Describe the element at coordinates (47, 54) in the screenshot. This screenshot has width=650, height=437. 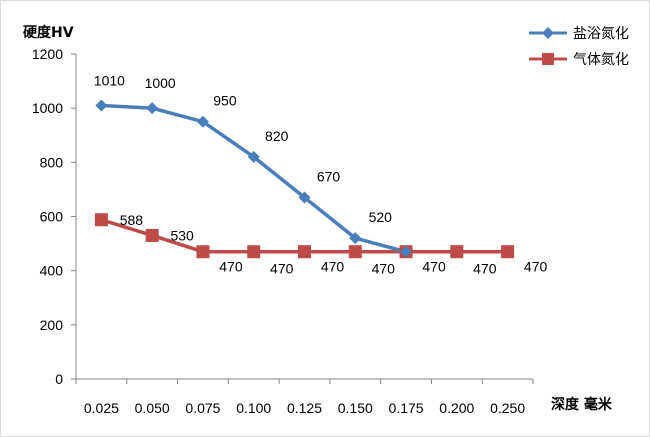
I see `y-tick-label: 1200` at that location.